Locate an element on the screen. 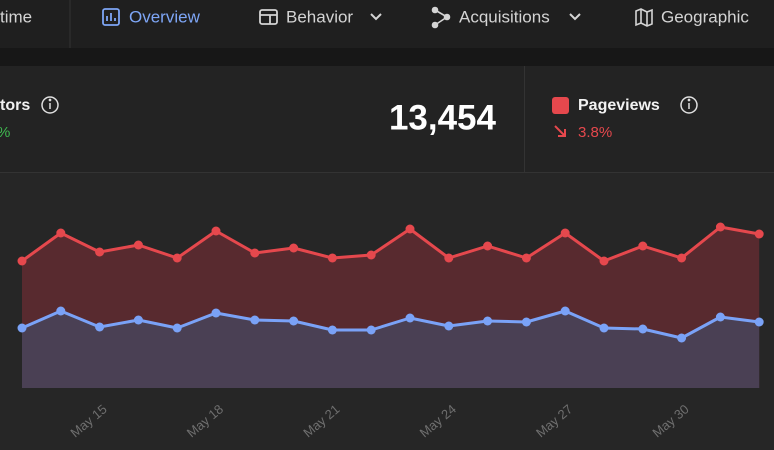 The image size is (774, 450). legend-swatch is located at coordinates (560, 105).